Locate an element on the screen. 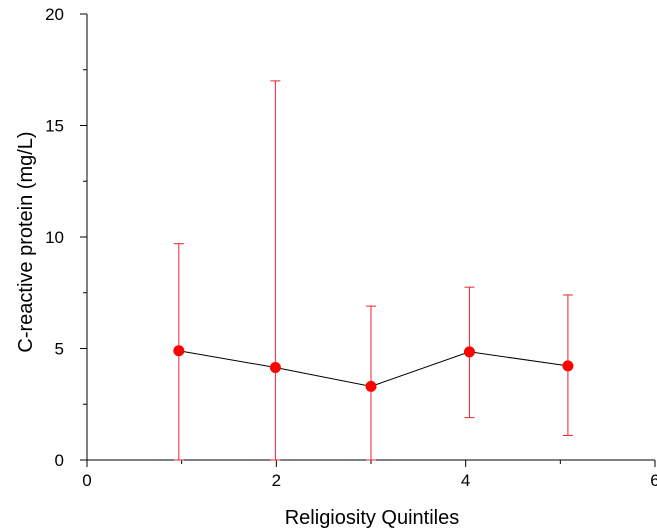 This screenshot has width=657, height=529. y-axis-title: C-reactive protein (mg/L) is located at coordinates (26, 241).